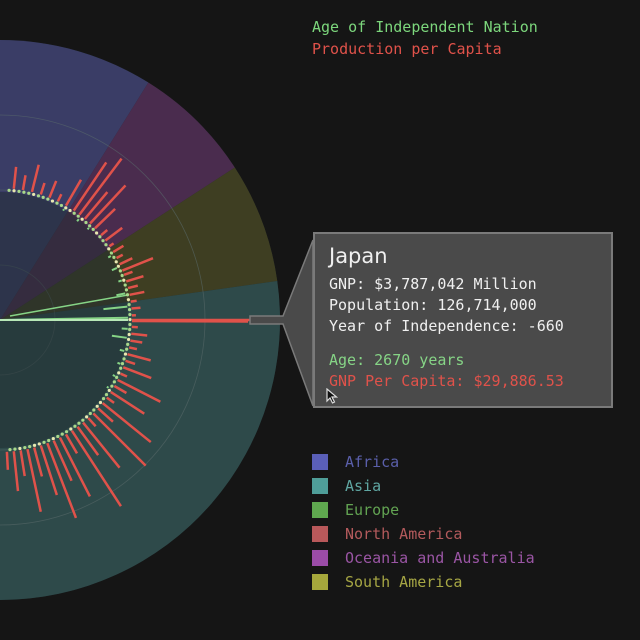  Describe the element at coordinates (404, 534) in the screenshot. I see `legend-label: North America` at that location.